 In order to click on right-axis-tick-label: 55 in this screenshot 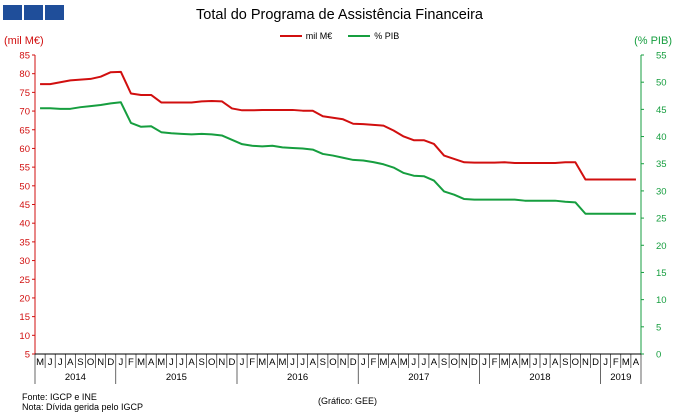, I will do `click(661, 56)`.